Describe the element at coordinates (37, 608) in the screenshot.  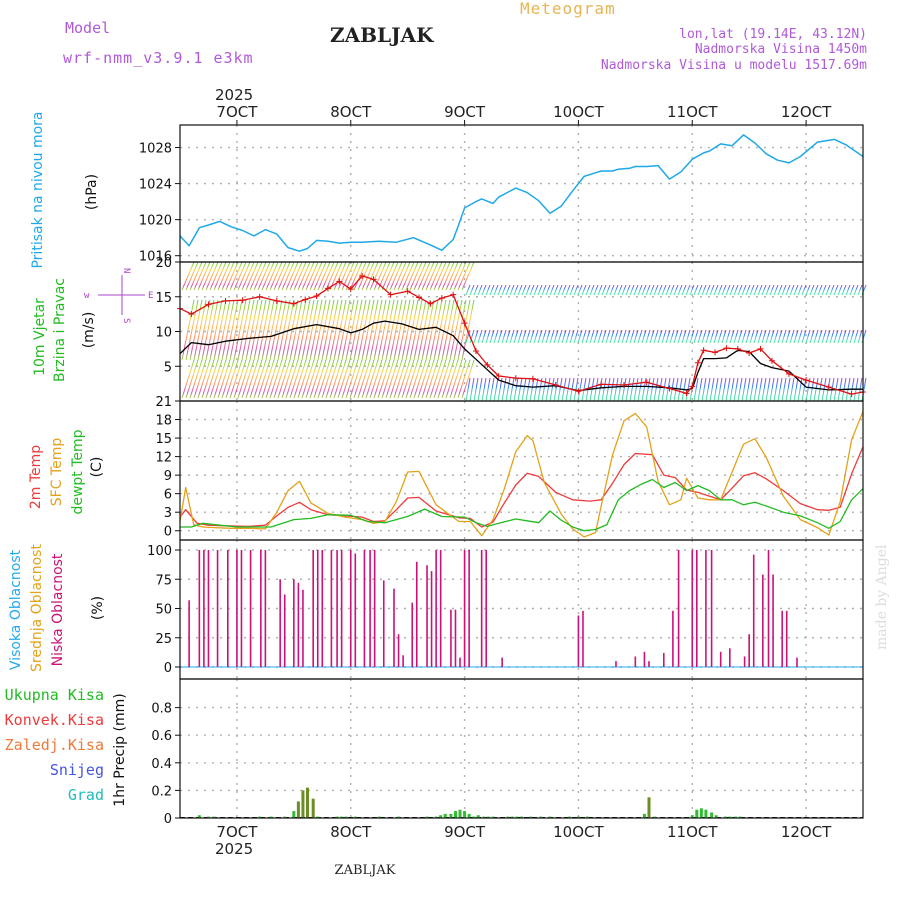
I see `mid-cloud-label: Srednja Oblacnost` at that location.